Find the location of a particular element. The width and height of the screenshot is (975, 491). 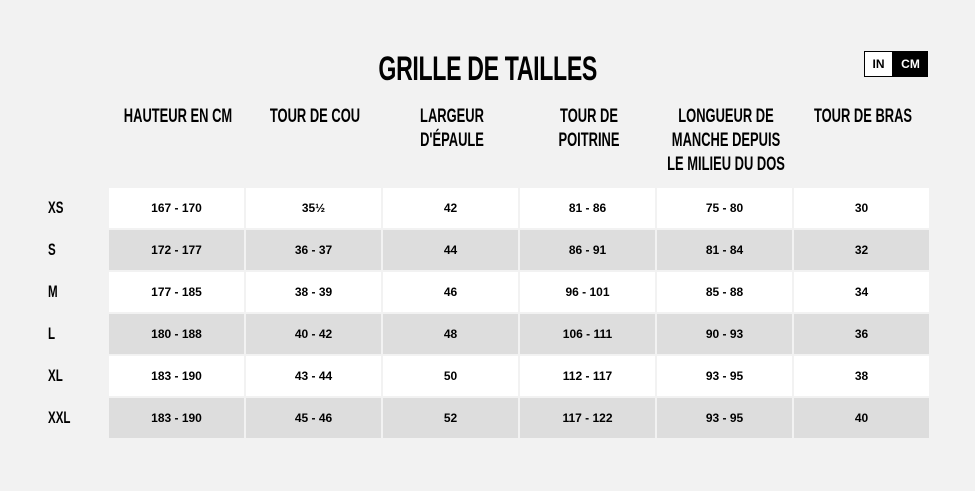

table-cell: 81 - 84 is located at coordinates (724, 250).